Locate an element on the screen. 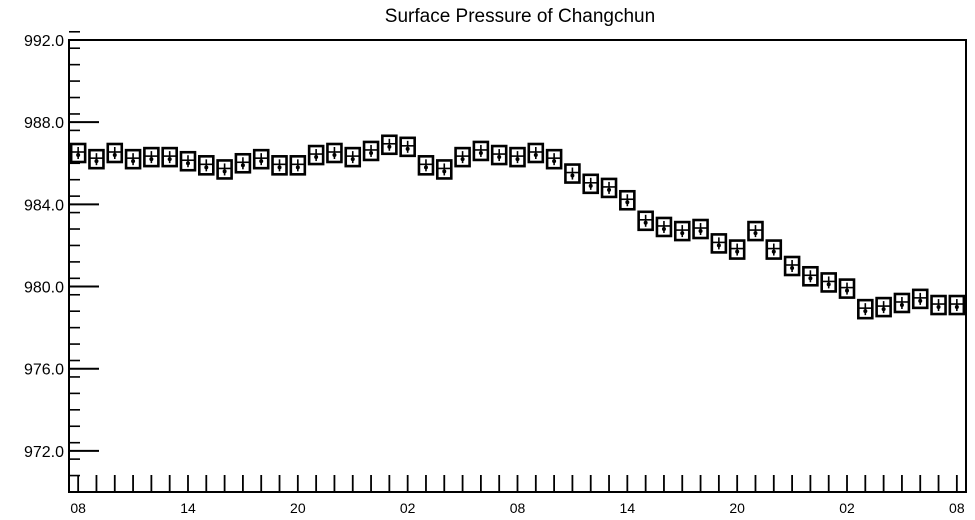 The image size is (975, 520). y-tick-label: 980.0 is located at coordinates (44, 288).